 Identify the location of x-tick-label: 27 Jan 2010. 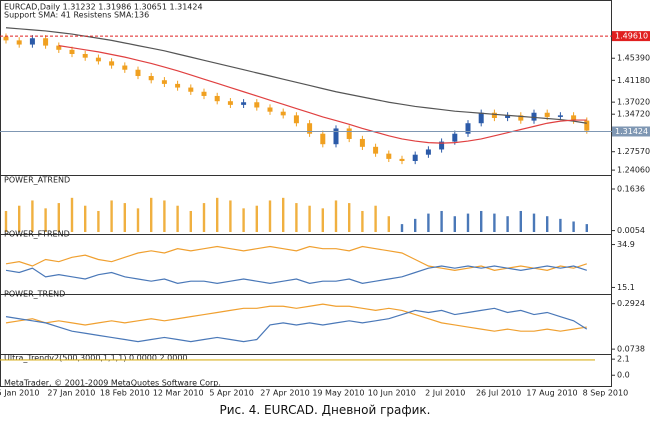
(71, 393).